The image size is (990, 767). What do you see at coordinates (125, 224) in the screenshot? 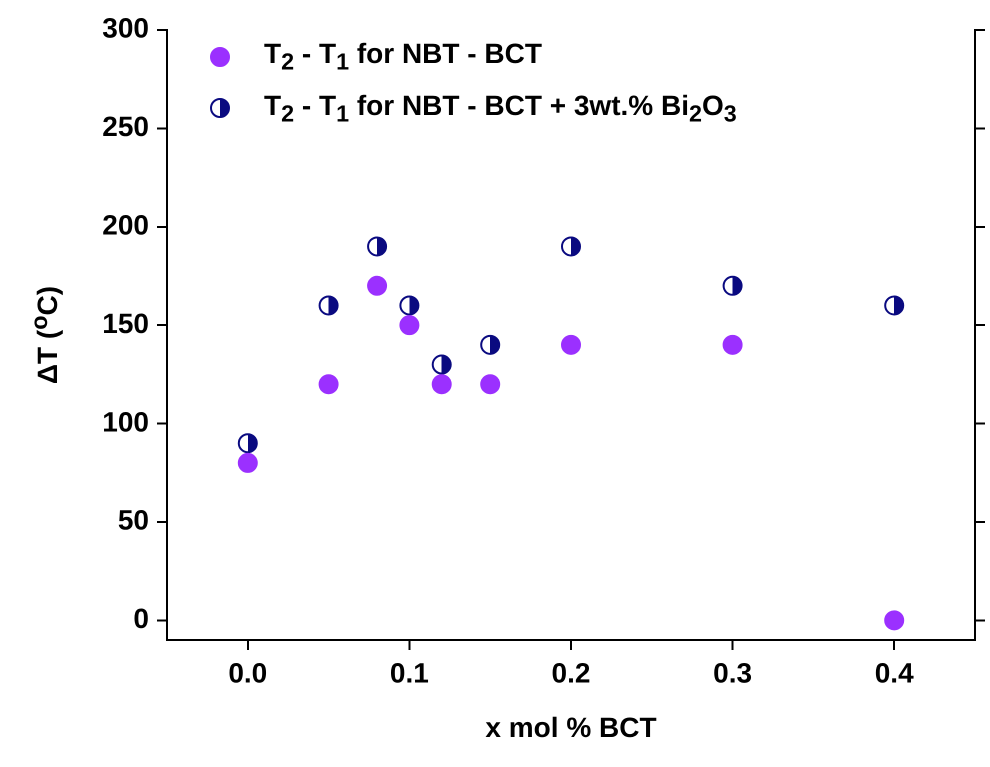
I see `y-tick-label: 200` at bounding box center [125, 224].